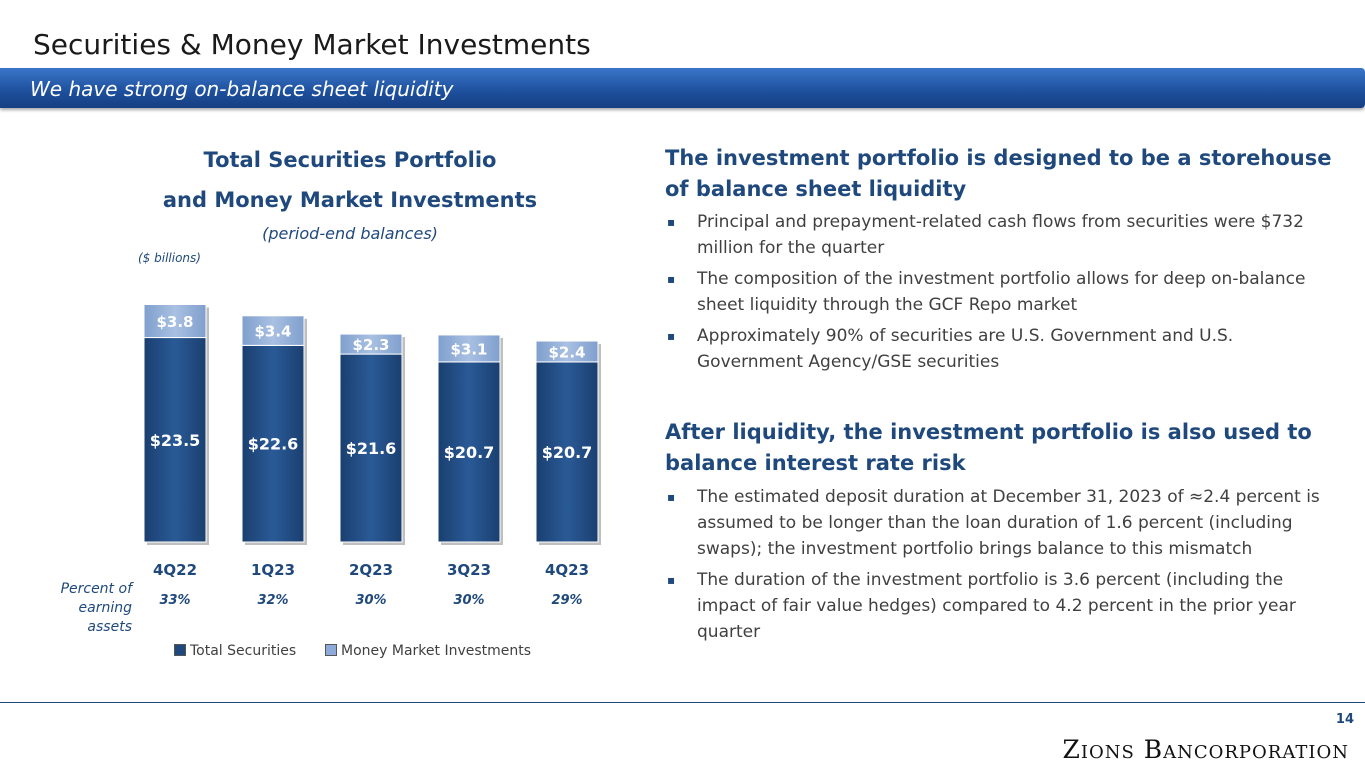 The image size is (1365, 768). Describe the element at coordinates (312, 44) in the screenshot. I see `slide-title: Securities & Money Market Investments` at that location.